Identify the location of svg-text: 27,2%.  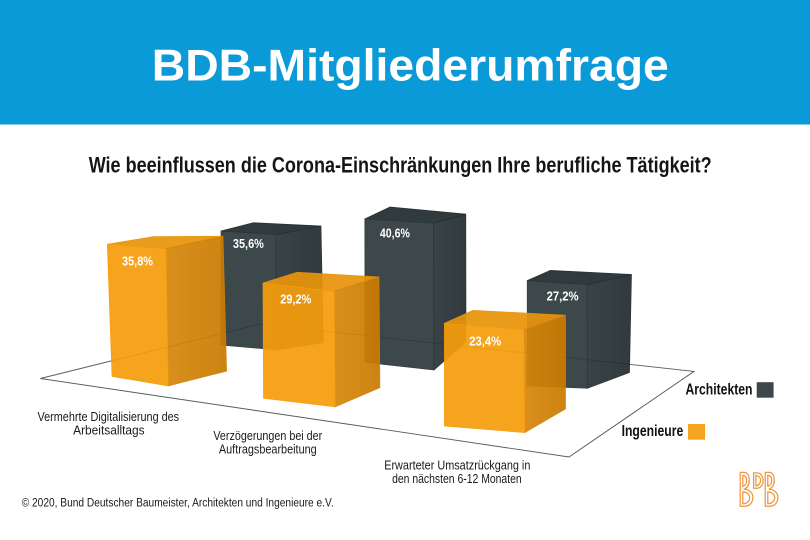
(563, 296).